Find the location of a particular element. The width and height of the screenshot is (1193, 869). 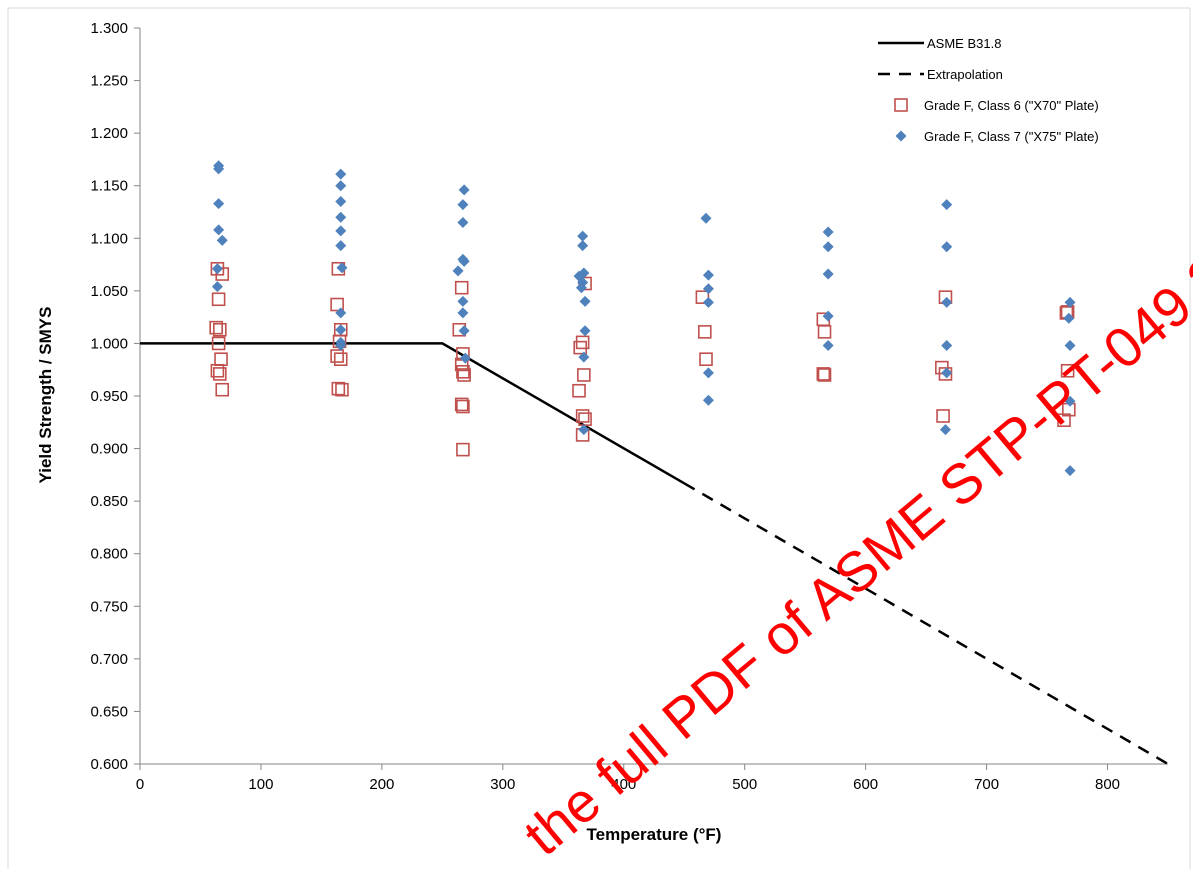

x-axis-title: Temperature (°F) is located at coordinates (654, 834).